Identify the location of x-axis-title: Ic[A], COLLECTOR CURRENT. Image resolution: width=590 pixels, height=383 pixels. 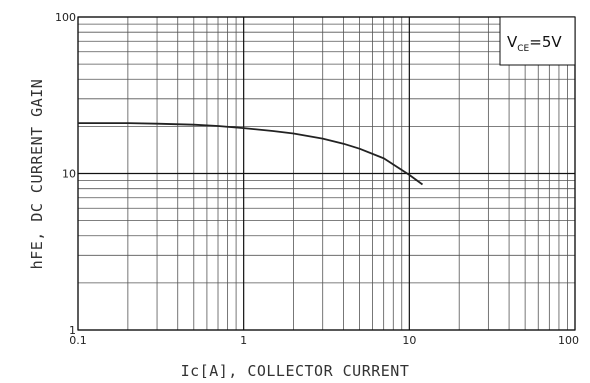
(295, 371).